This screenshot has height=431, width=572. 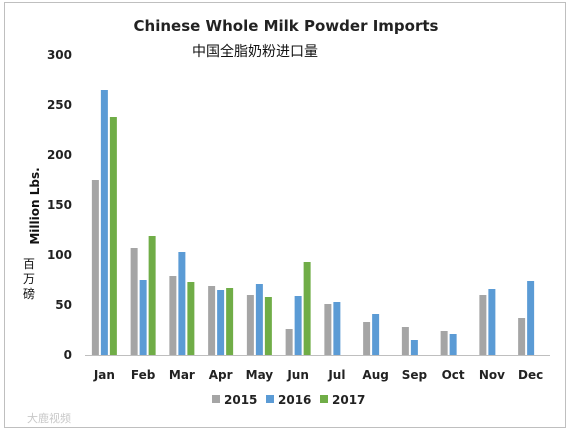 I want to click on legend-swatch-2017, so click(x=324, y=399).